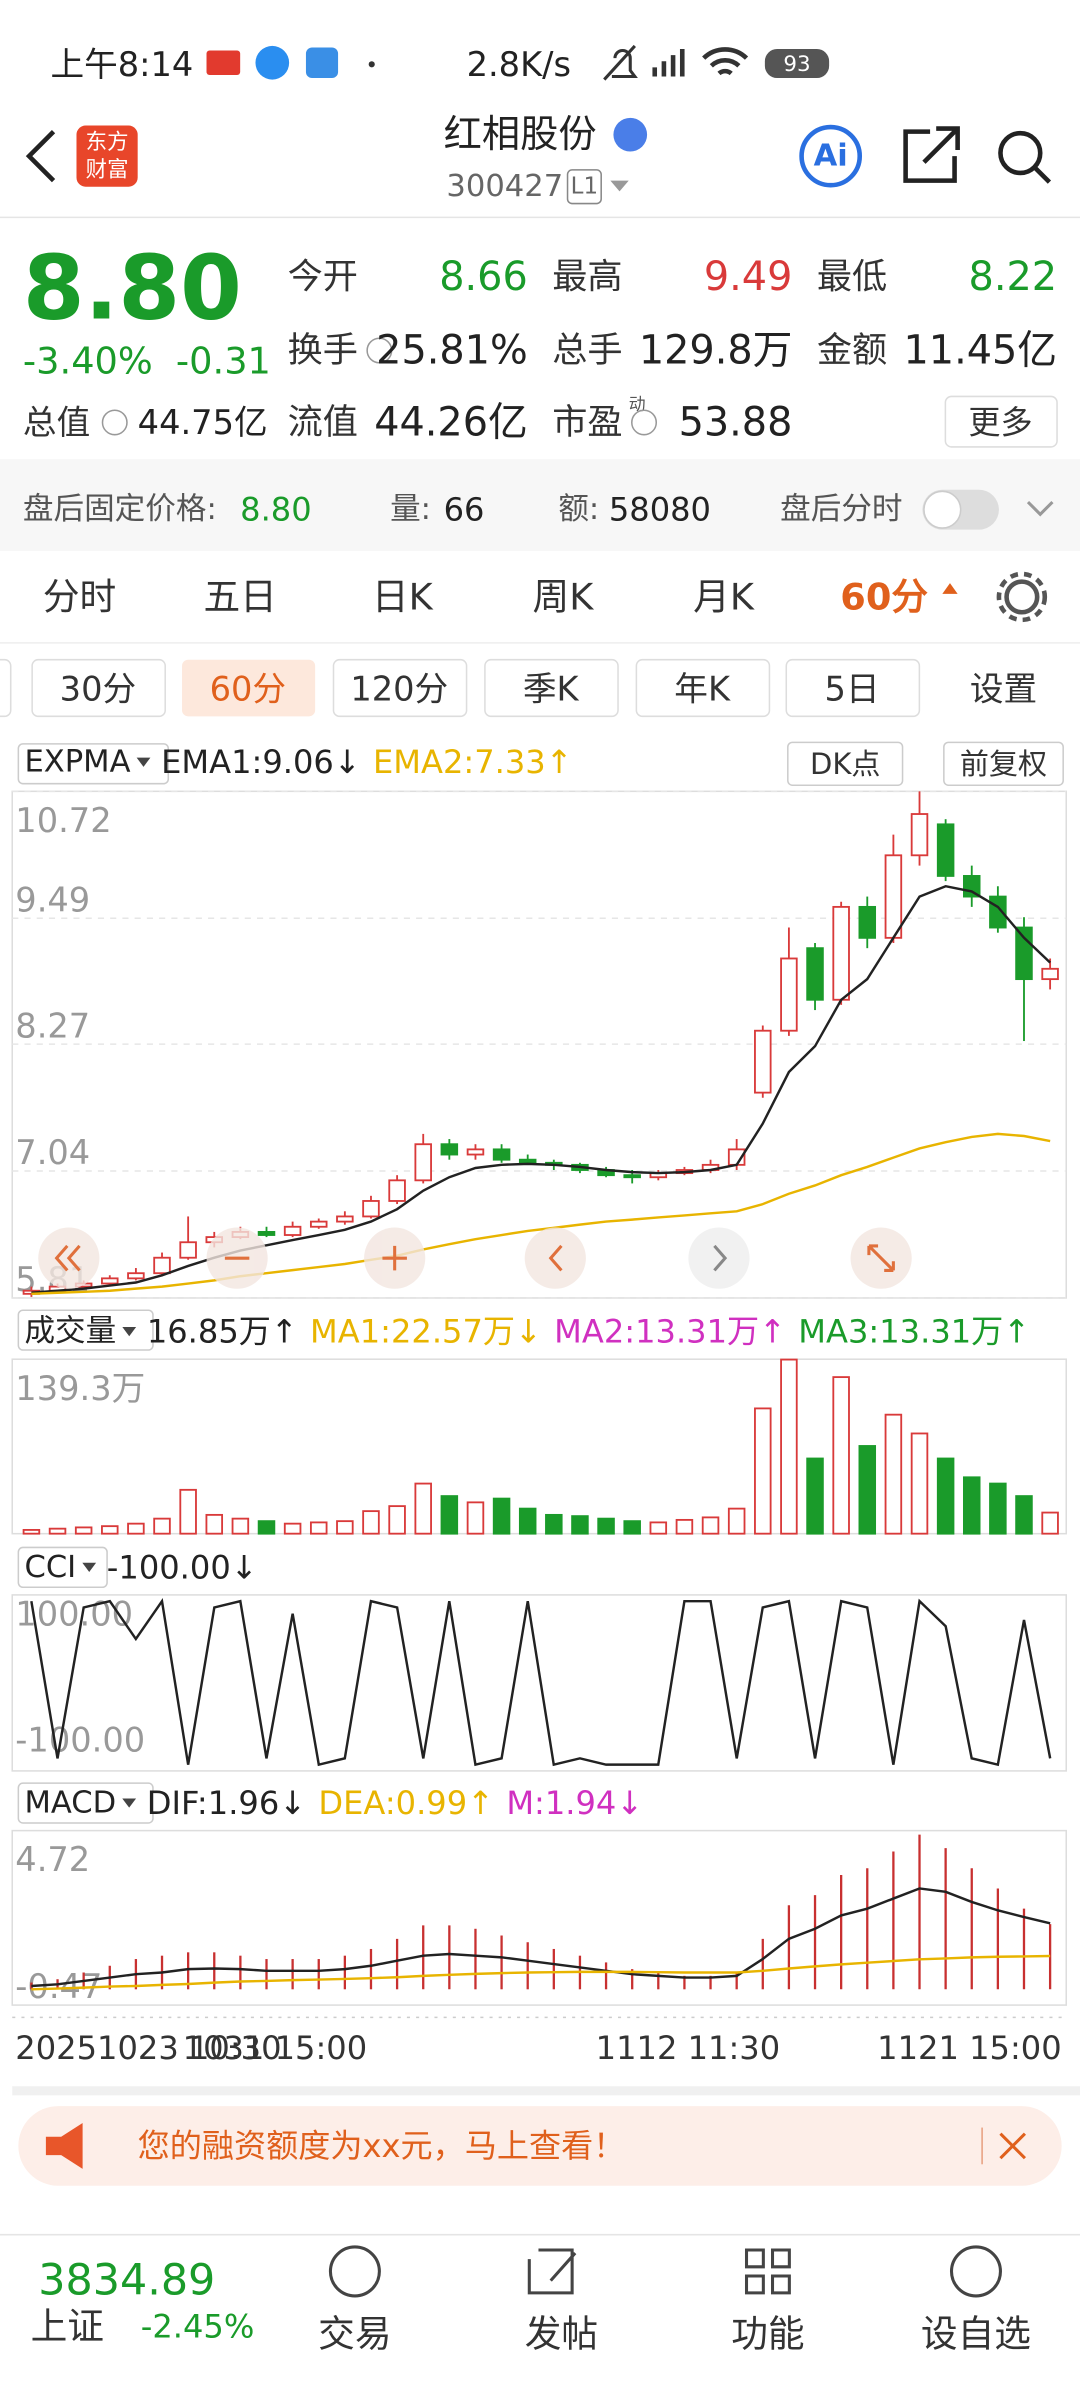  What do you see at coordinates (688, 2048) in the screenshot?
I see `x-tick-label: 1112 11:30` at bounding box center [688, 2048].